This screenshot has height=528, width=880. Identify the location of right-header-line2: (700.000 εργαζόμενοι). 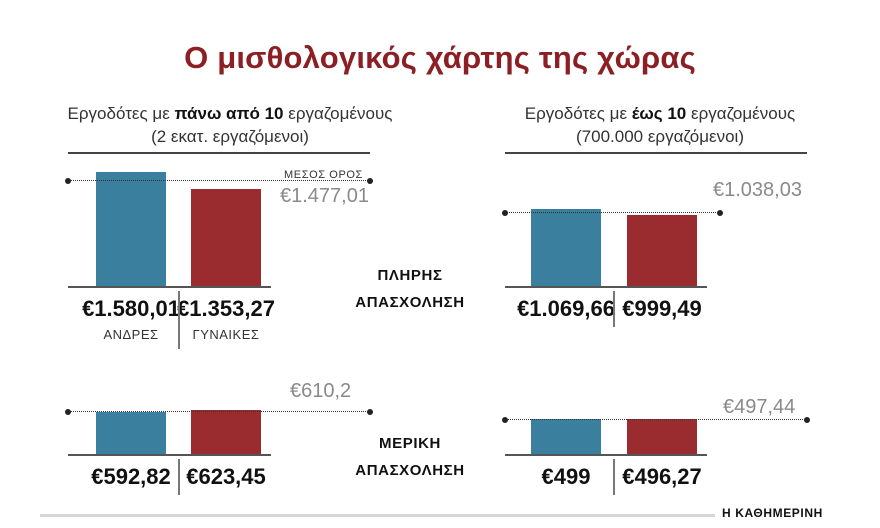
(660, 136).